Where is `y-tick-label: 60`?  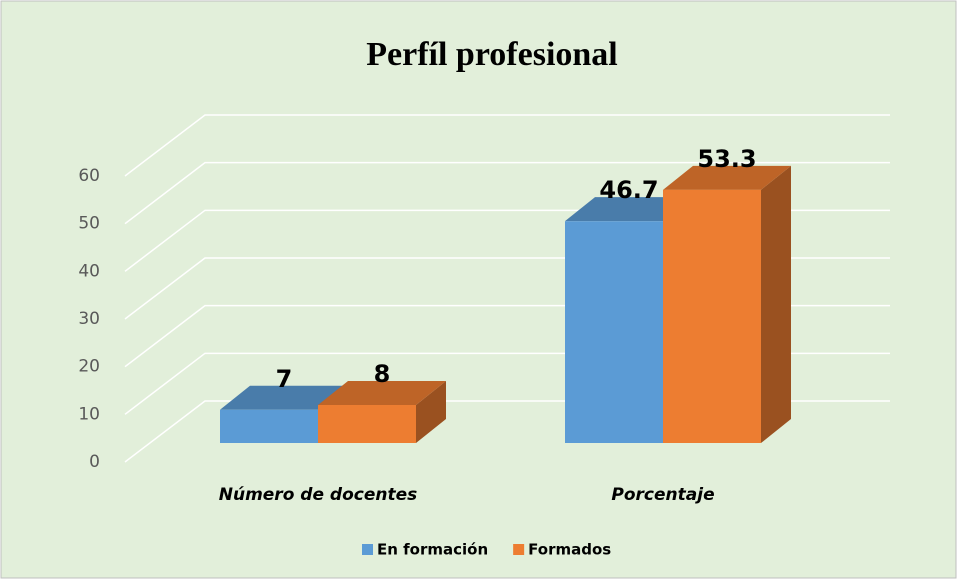 y-tick-label: 60 is located at coordinates (89, 176).